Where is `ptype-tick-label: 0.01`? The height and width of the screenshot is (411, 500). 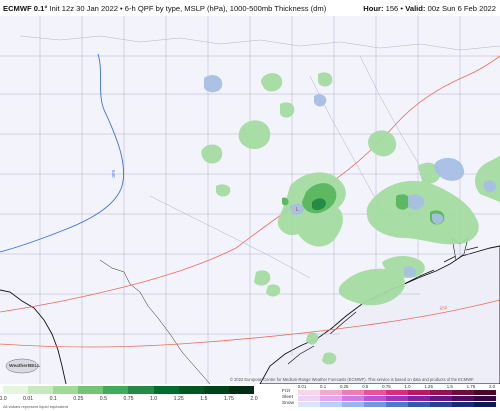 ptype-tick-label: 0.01 is located at coordinates (302, 386).